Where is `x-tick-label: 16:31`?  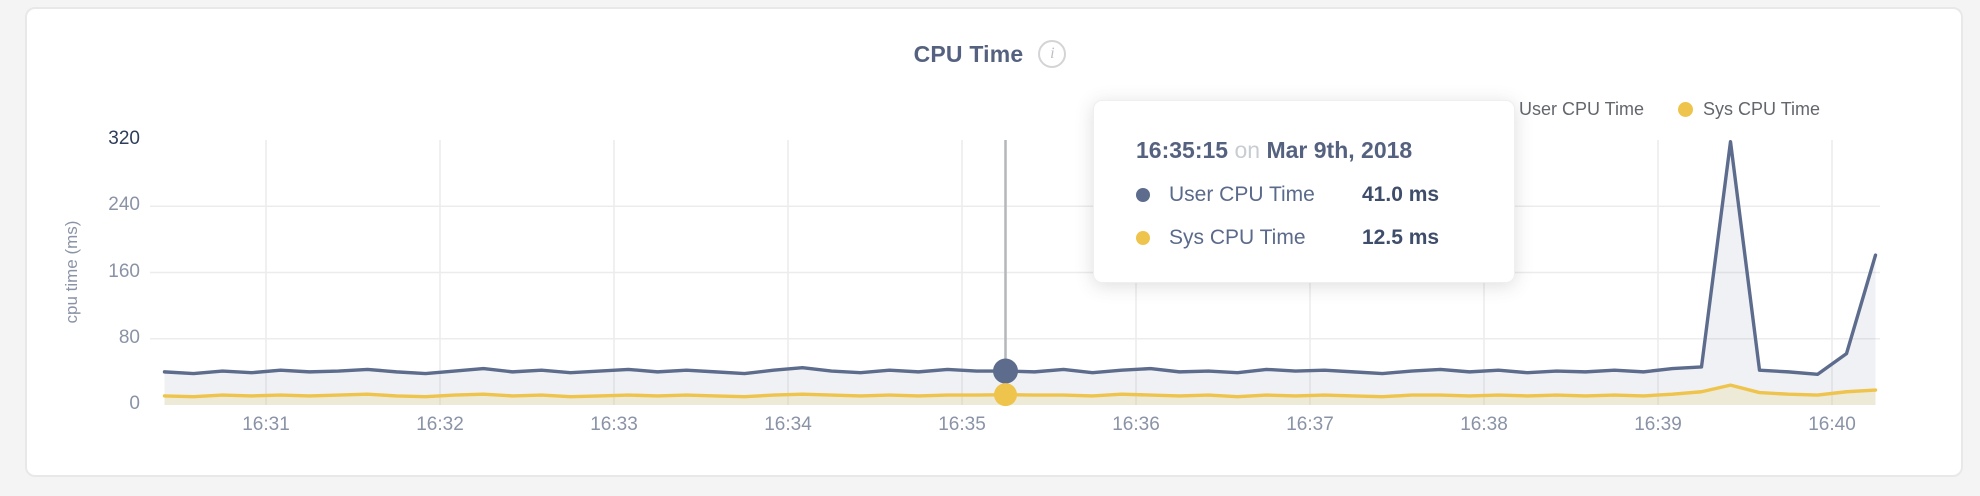
x-tick-label: 16:31 is located at coordinates (266, 424).